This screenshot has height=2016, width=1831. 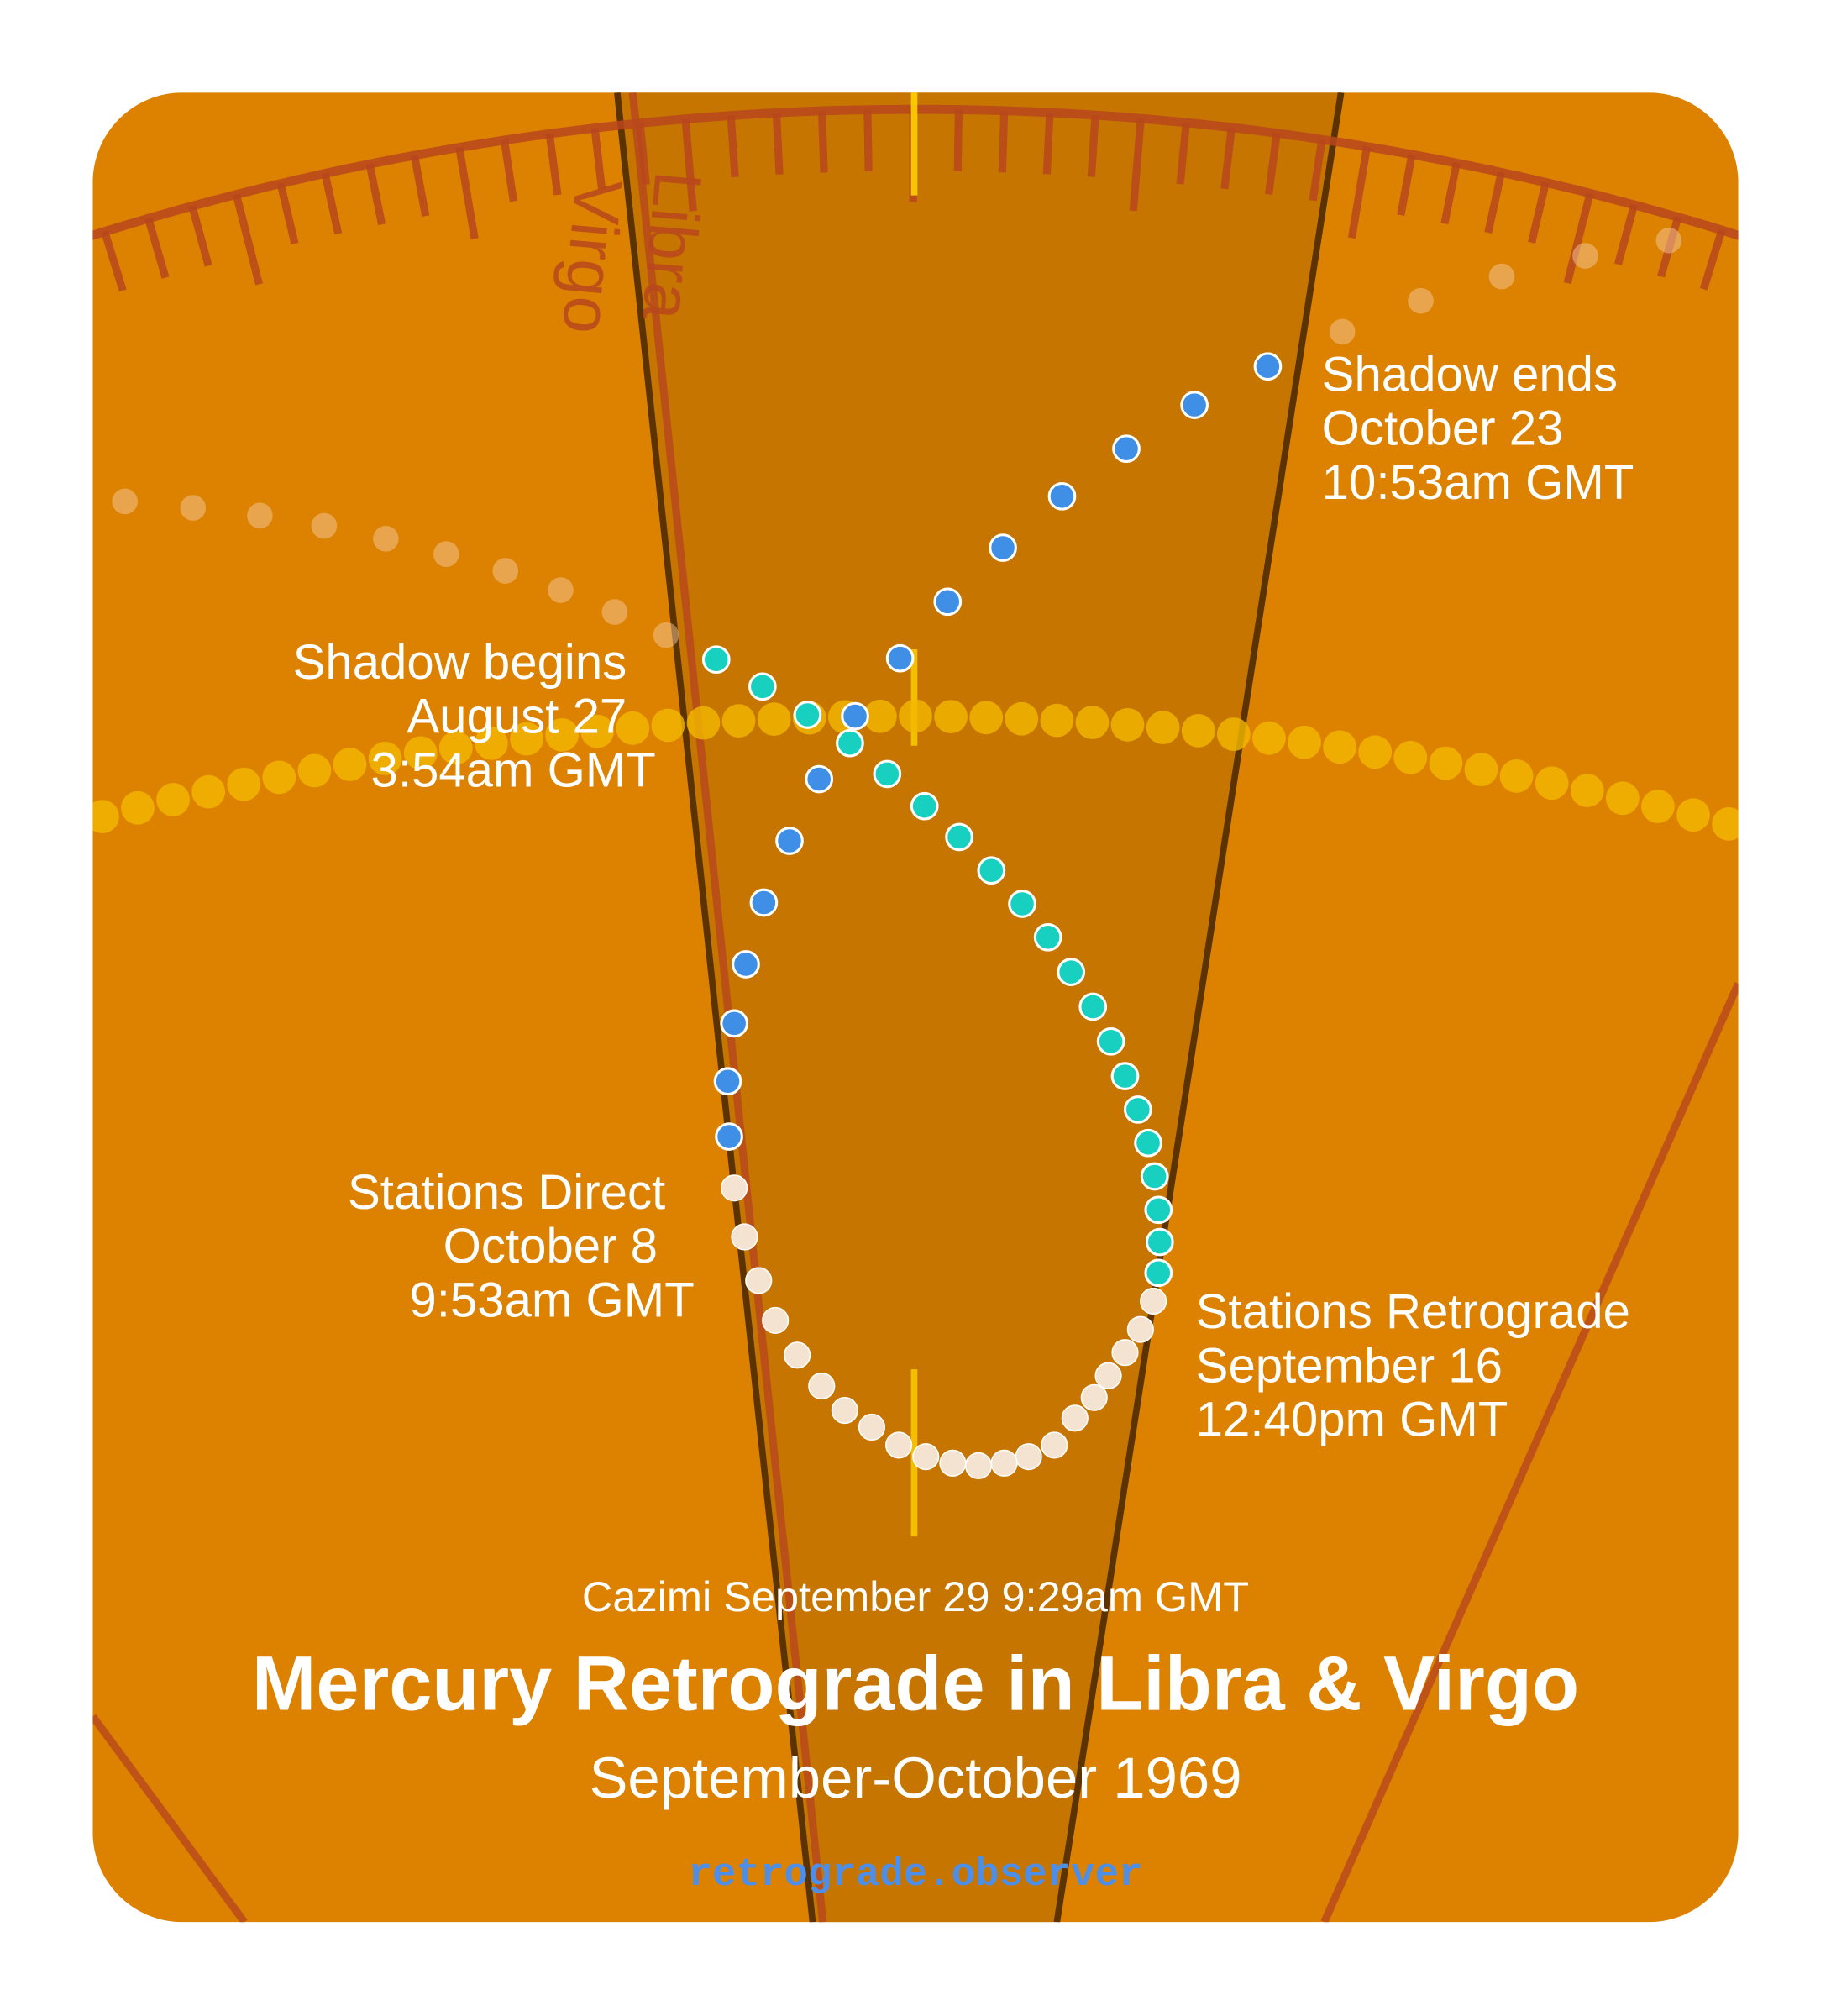 I want to click on footer-link: retrograde.observer, so click(x=916, y=1875).